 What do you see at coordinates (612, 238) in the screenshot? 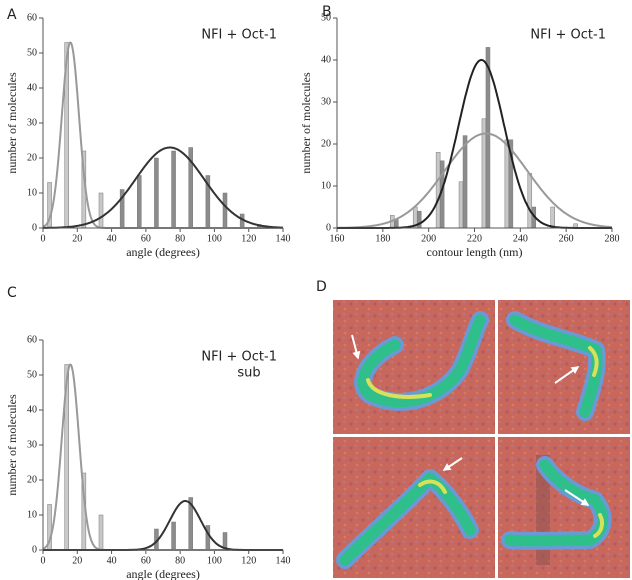
I see `x-tick-label: 280` at bounding box center [612, 238].